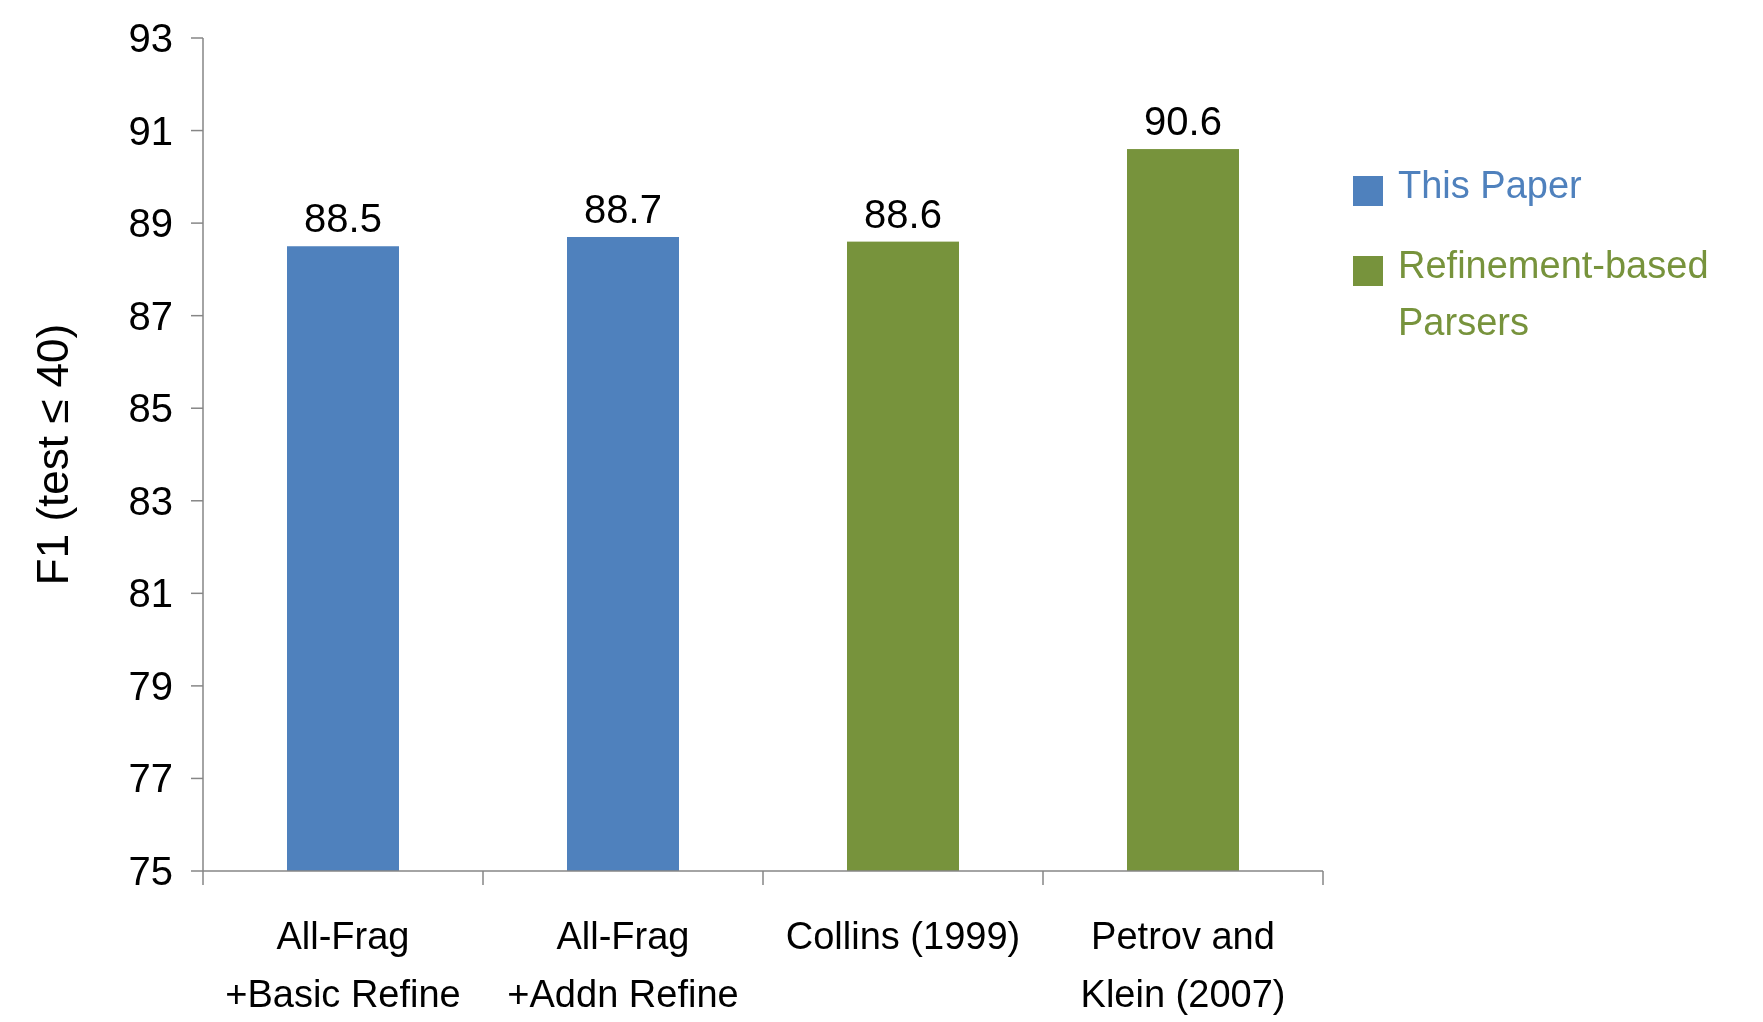  I want to click on y-axis-title: F1 (test ≤ 40), so click(52, 454).